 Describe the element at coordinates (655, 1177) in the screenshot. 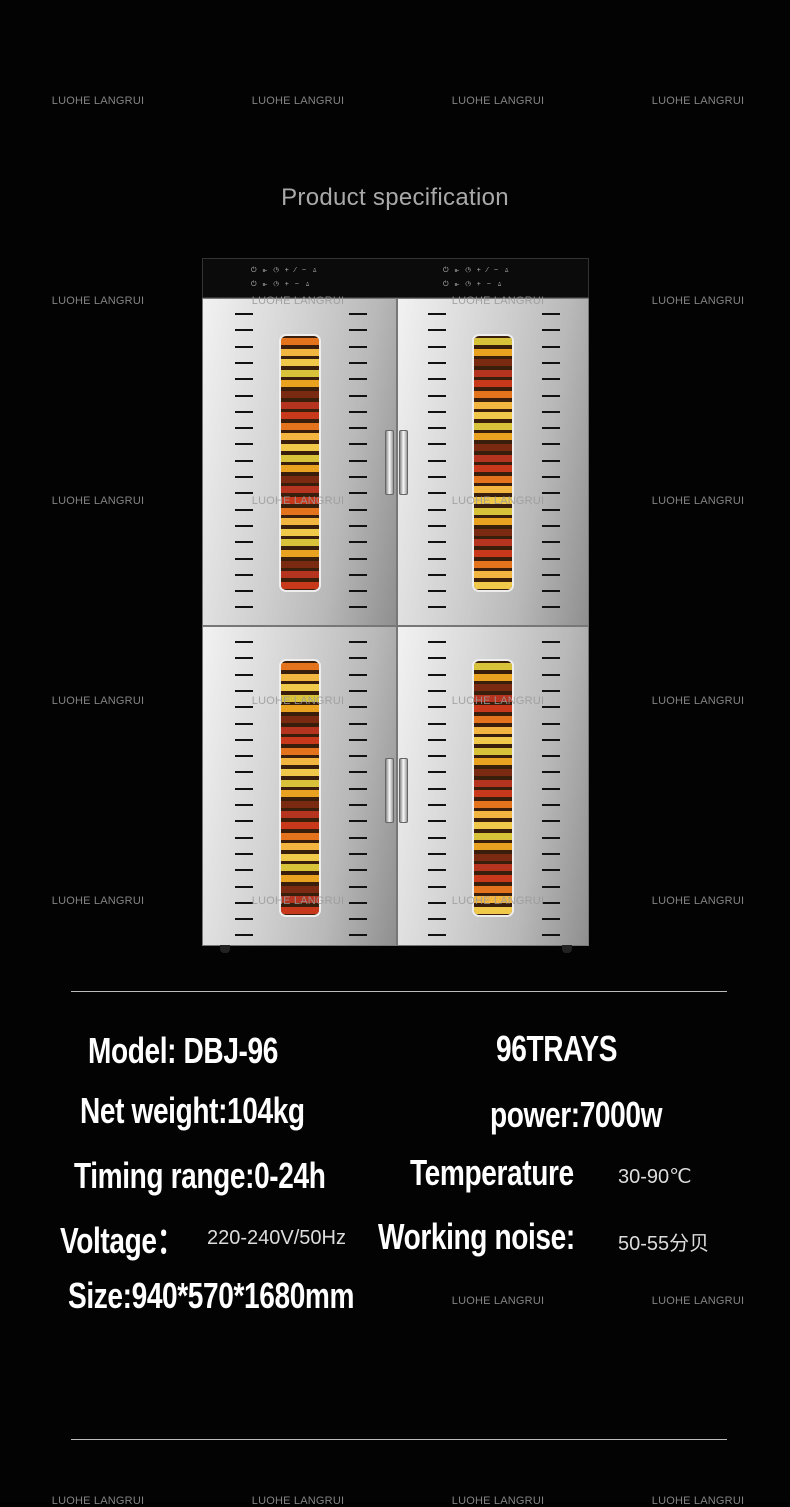

I see `spec-temperature-value: 30-90℃` at that location.